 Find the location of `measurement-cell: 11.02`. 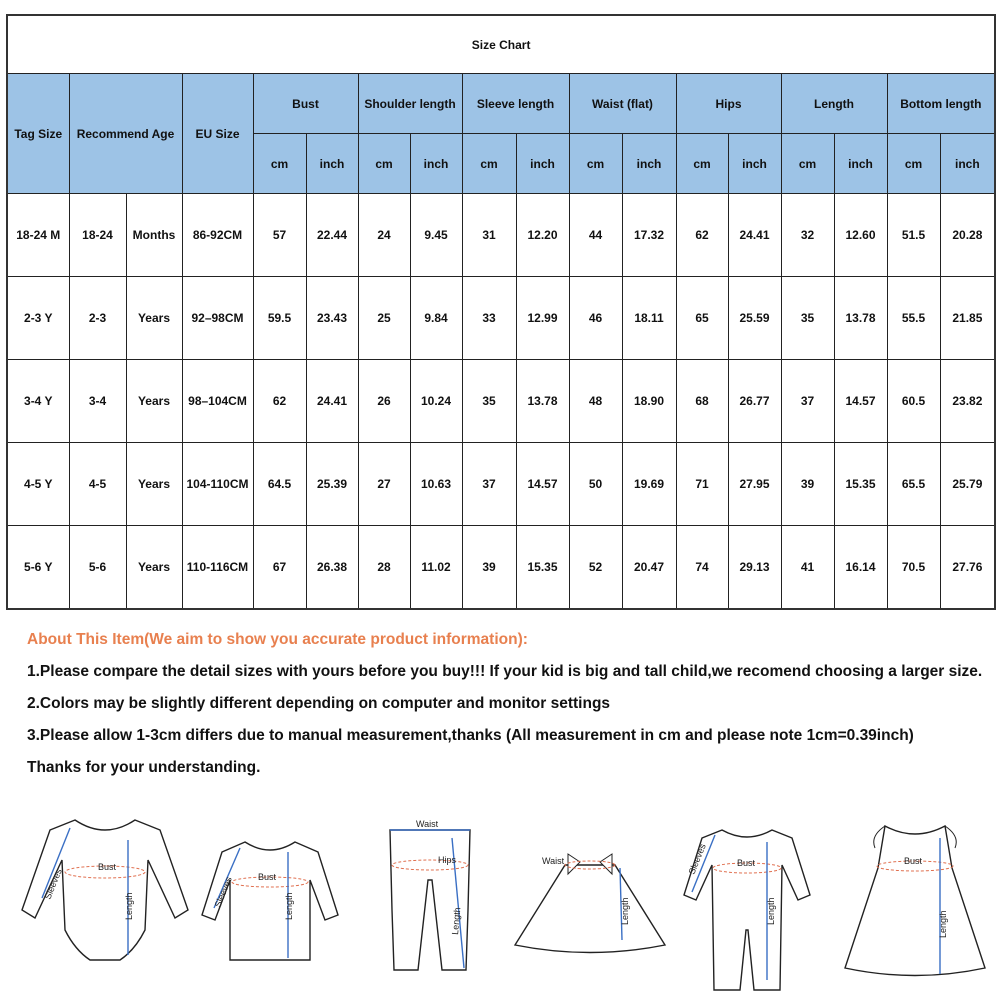

measurement-cell: 11.02 is located at coordinates (436, 567).